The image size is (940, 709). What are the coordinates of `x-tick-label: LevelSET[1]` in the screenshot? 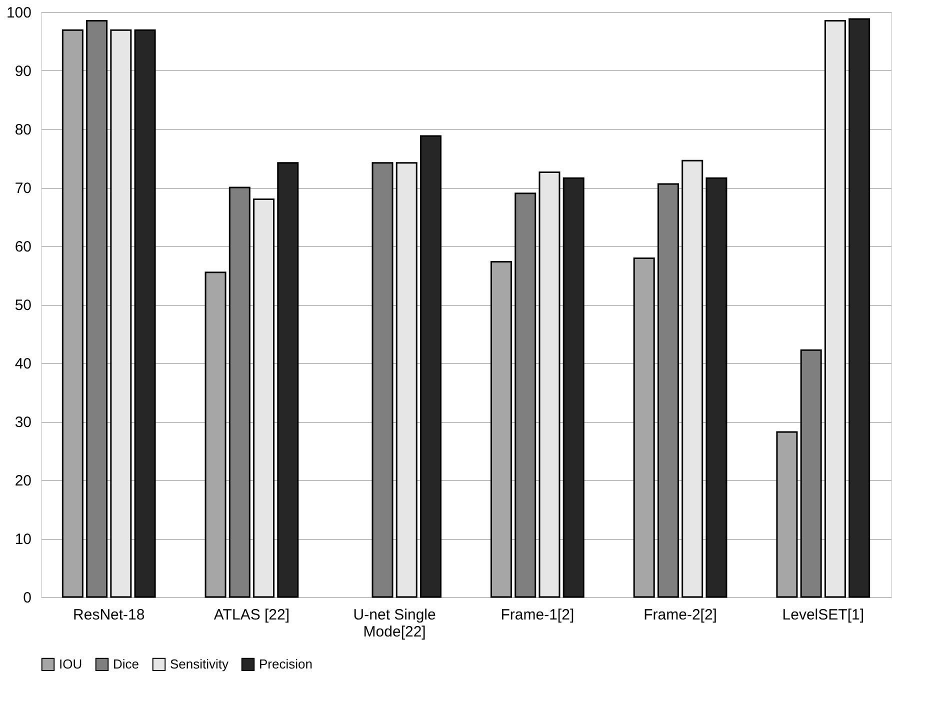 It's located at (823, 615).